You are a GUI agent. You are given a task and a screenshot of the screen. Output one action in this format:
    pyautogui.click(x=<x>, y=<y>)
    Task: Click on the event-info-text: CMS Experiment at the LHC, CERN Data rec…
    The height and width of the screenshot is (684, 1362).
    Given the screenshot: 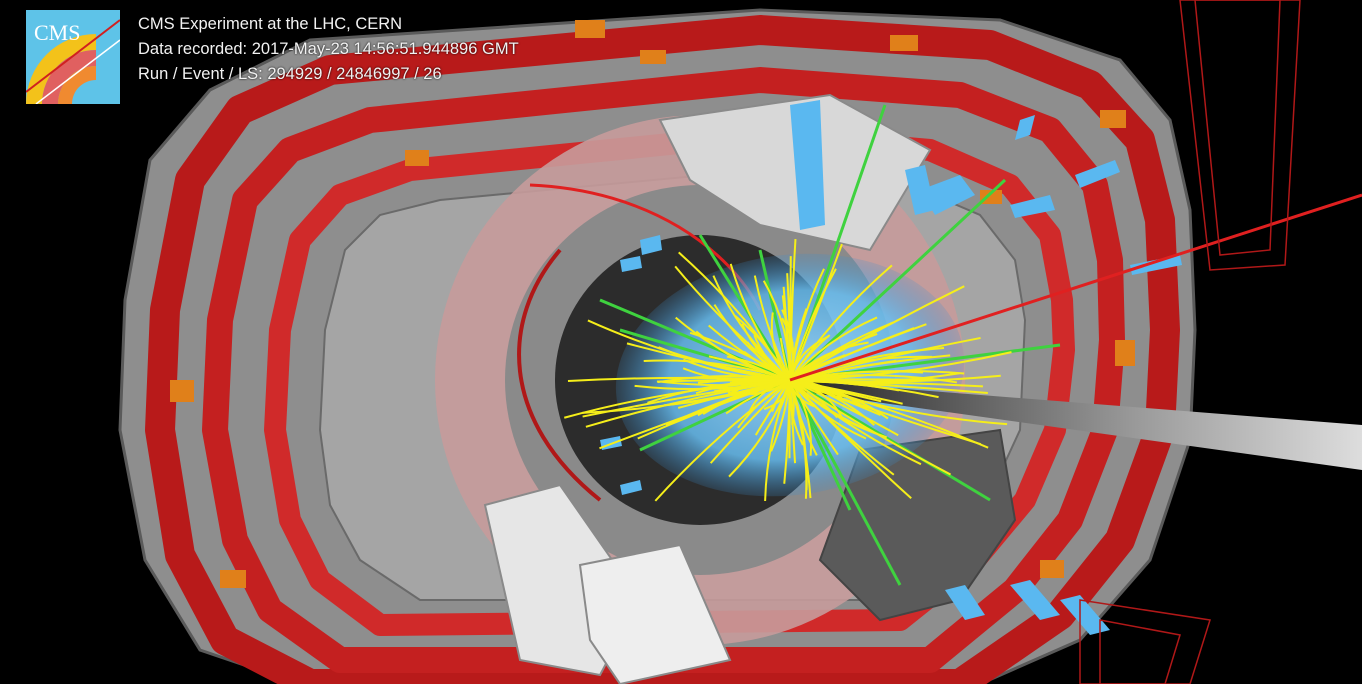 What is the action you would take?
    pyautogui.click(x=328, y=49)
    